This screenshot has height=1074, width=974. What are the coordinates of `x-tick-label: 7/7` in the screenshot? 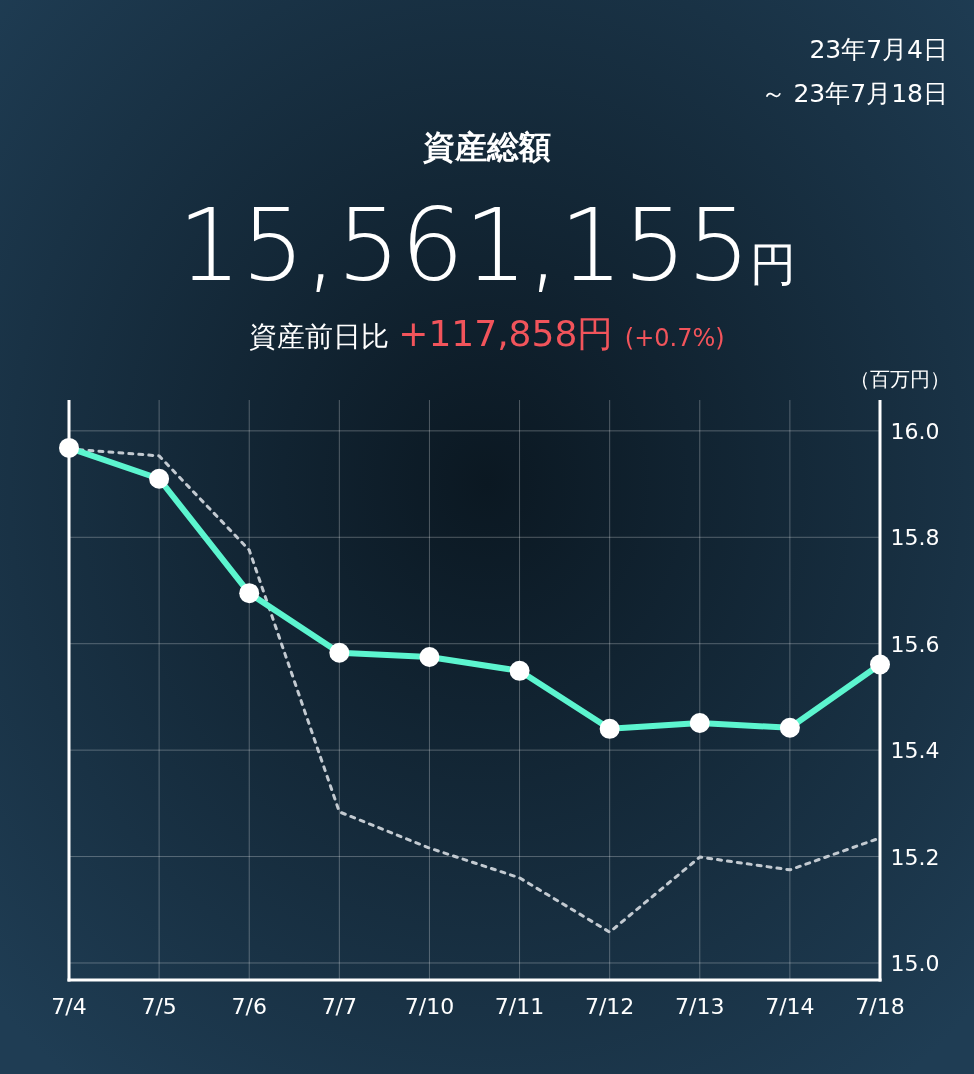 It's located at (339, 1006).